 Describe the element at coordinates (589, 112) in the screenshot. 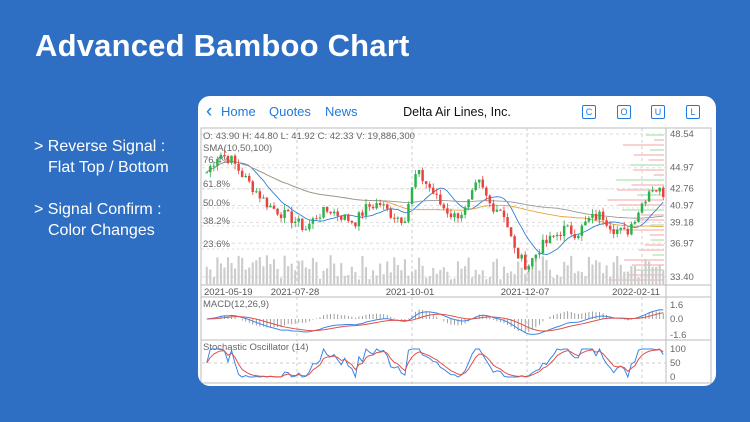

I see `c-button: C` at that location.